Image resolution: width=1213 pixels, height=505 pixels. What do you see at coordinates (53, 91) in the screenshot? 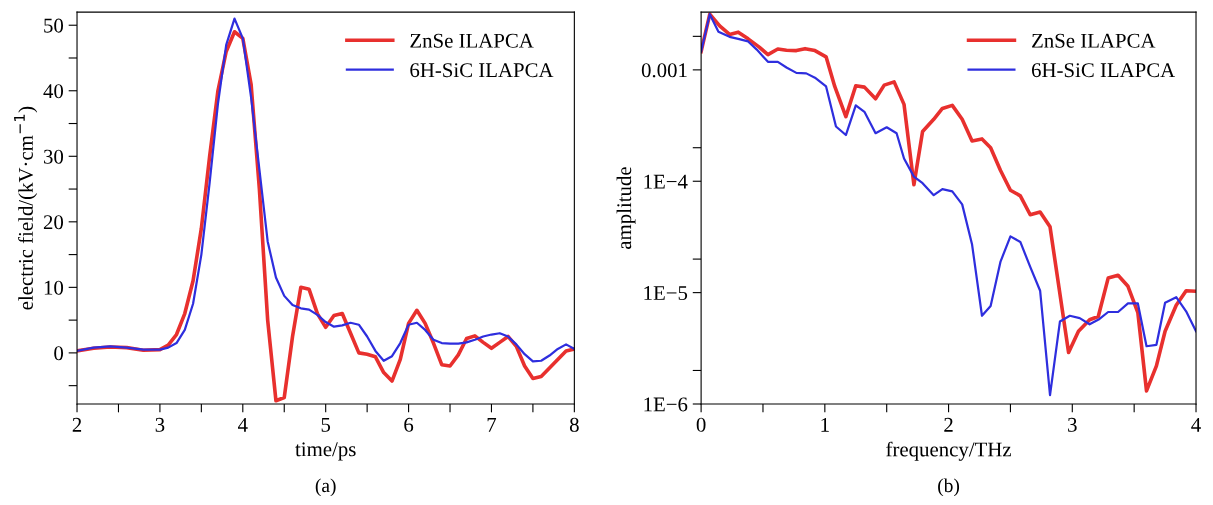
I see `y-tick-label: 40` at bounding box center [53, 91].